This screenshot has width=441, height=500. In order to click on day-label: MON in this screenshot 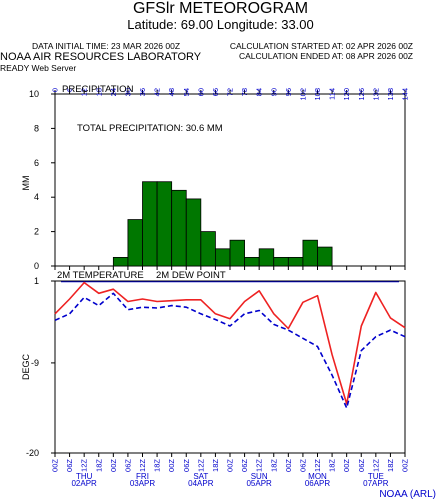, I will do `click(317, 476)`.